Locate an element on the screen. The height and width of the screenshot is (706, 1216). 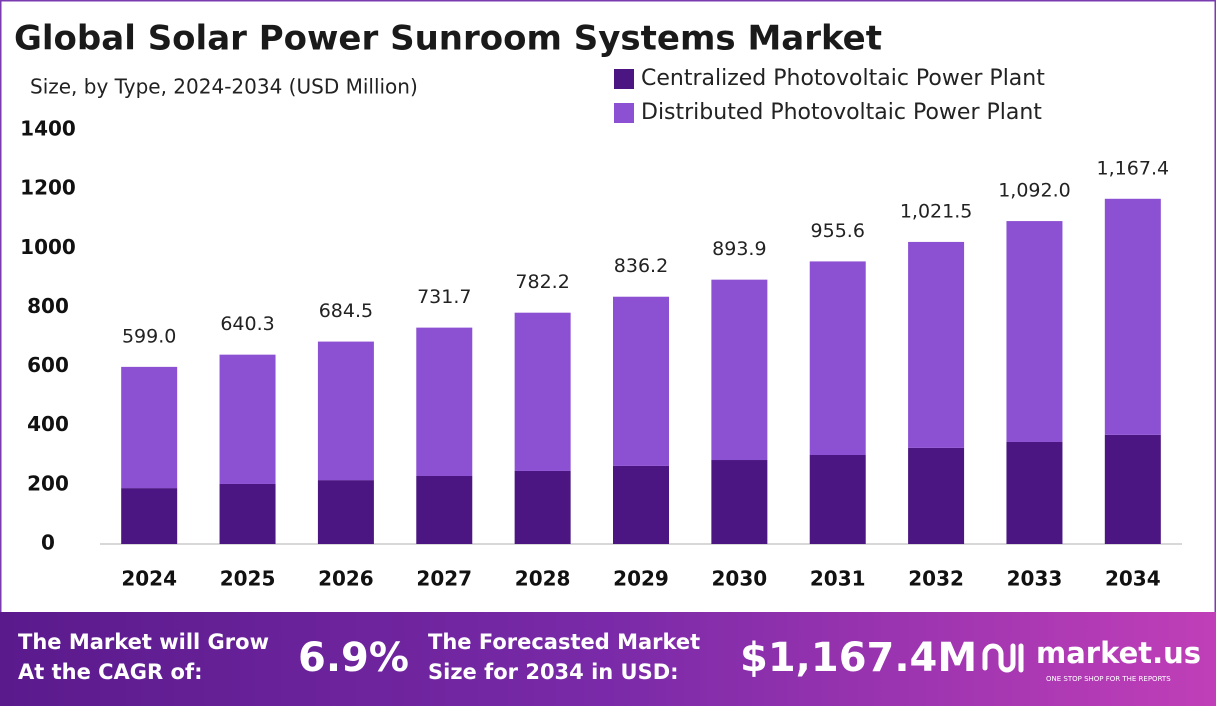
x-tick-label: 2025 is located at coordinates (248, 579).